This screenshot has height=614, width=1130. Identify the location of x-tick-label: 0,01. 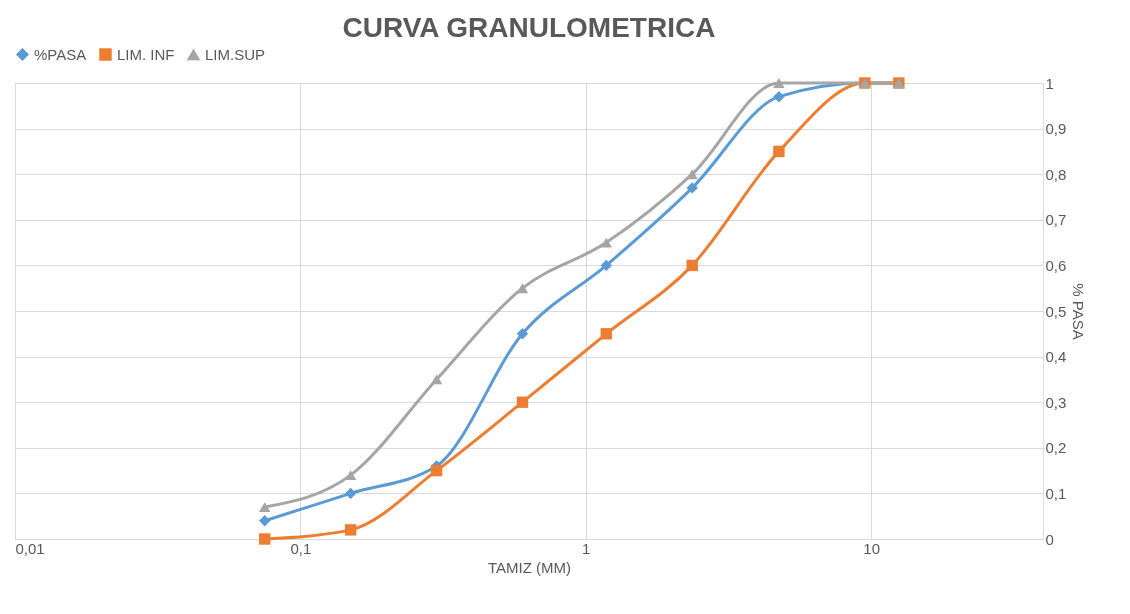
(30, 548).